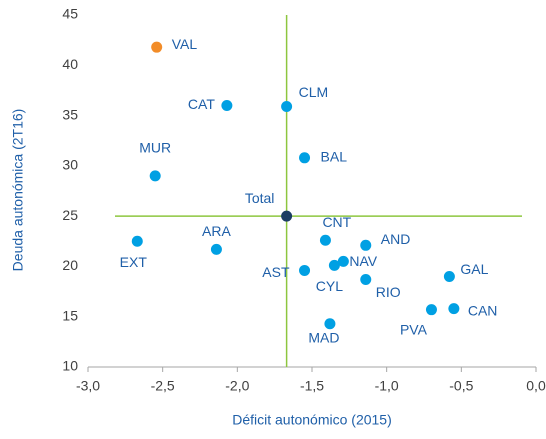 The image size is (546, 439). Describe the element at coordinates (329, 286) in the screenshot. I see `point-label: CYL` at that location.